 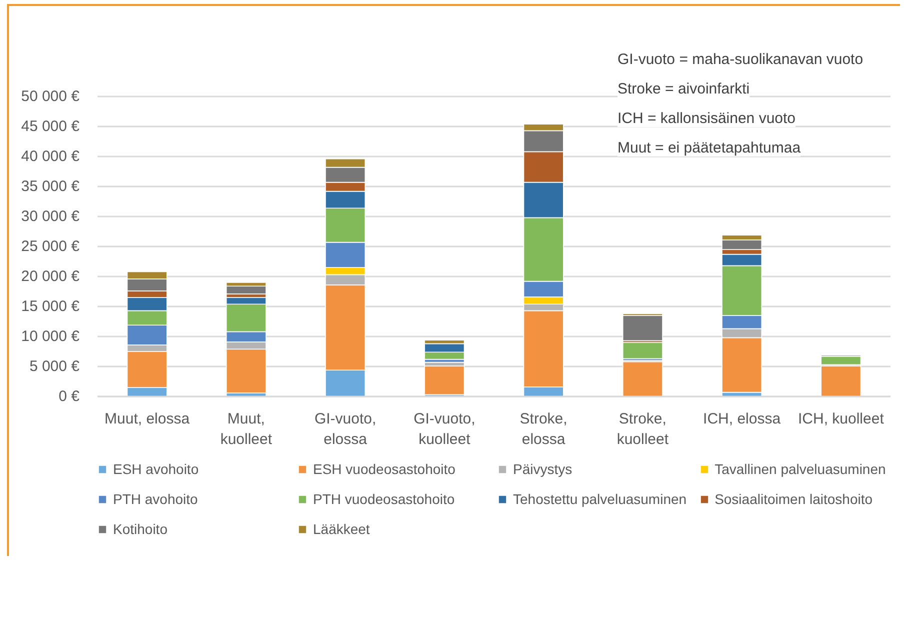 I want to click on x-tick-label: Muut, kuolleet, so click(x=246, y=429).